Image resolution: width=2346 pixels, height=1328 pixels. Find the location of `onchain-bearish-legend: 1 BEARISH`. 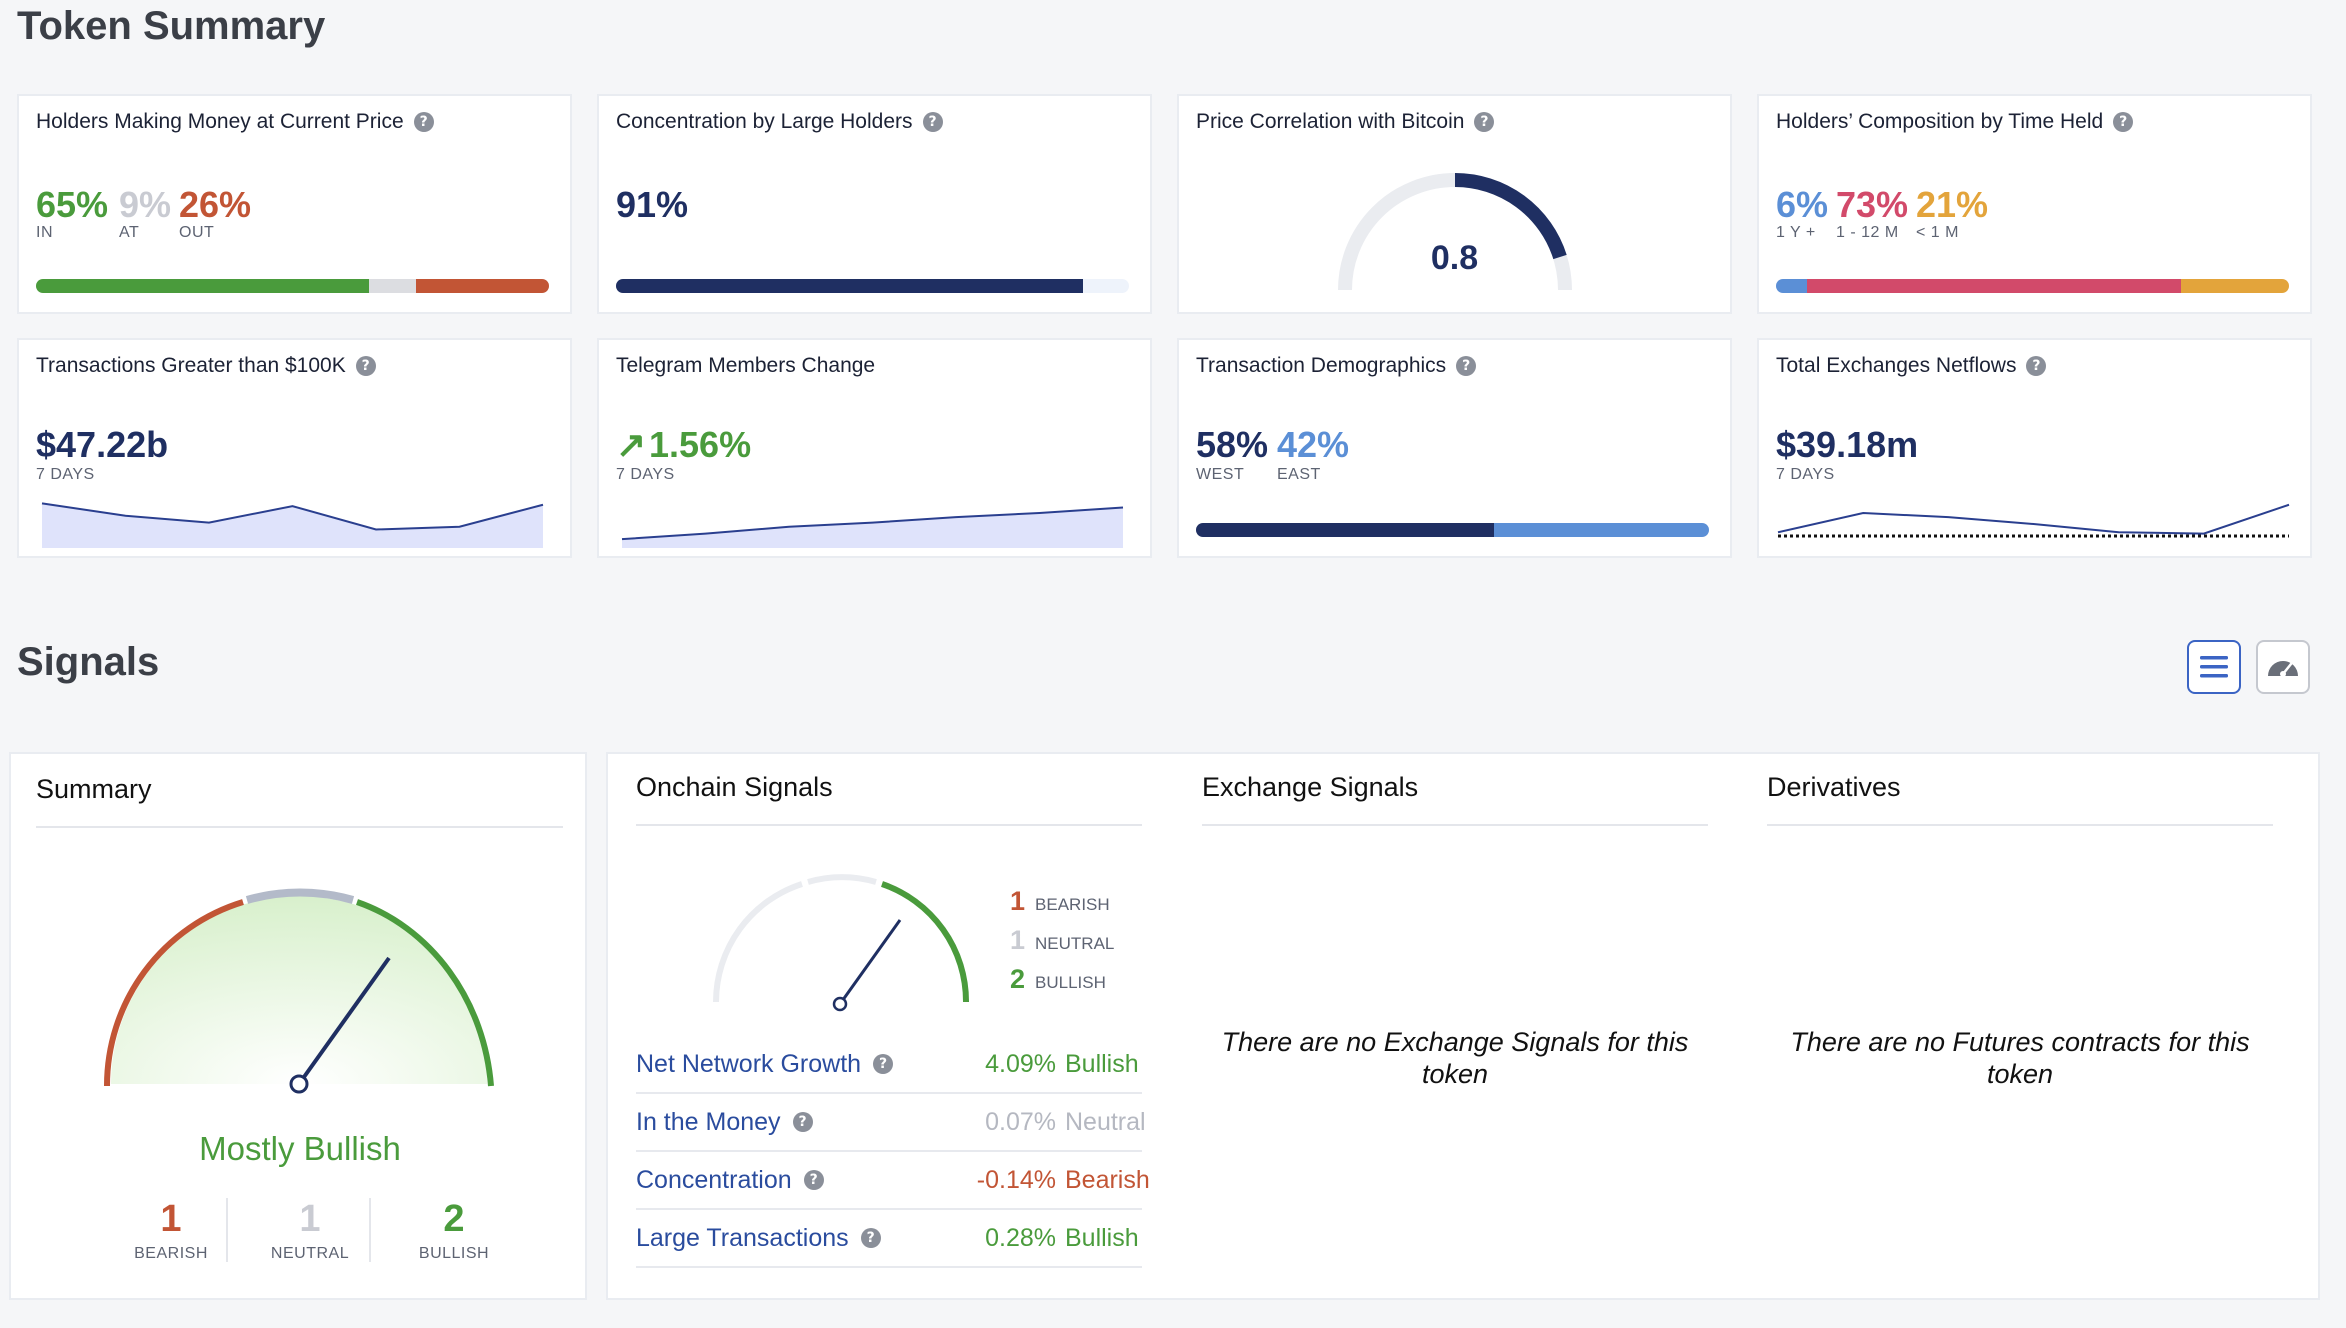

onchain-bearish-legend: 1 BEARISH is located at coordinates (1060, 901).